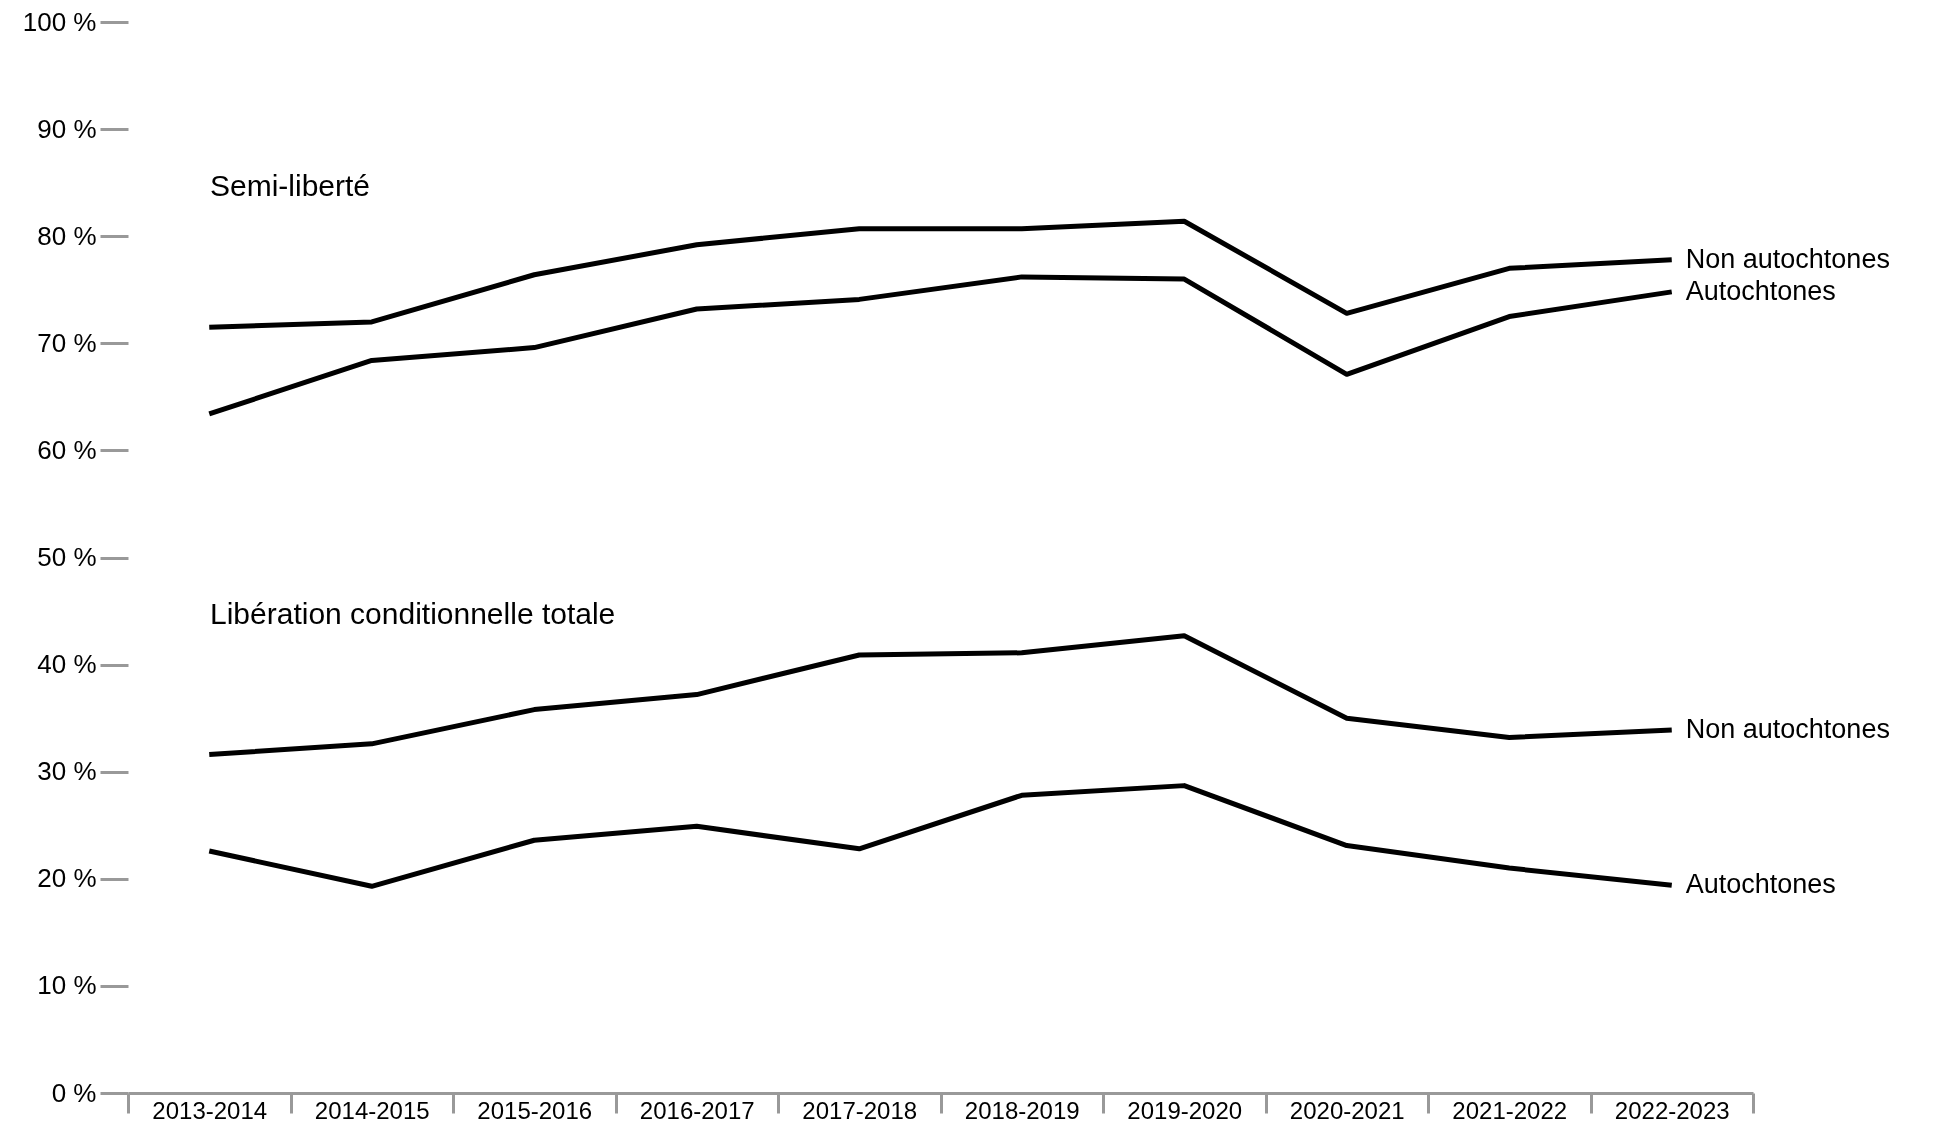 The image size is (1950, 1146). What do you see at coordinates (1022, 1110) in the screenshot?
I see `x-tick-label: 2018-2019` at bounding box center [1022, 1110].